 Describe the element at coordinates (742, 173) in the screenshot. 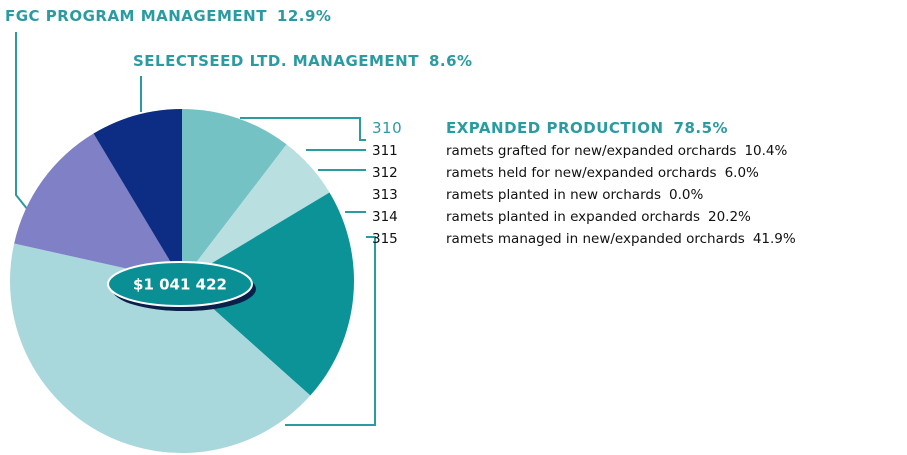

I see `legend-value: 6.0%` at that location.